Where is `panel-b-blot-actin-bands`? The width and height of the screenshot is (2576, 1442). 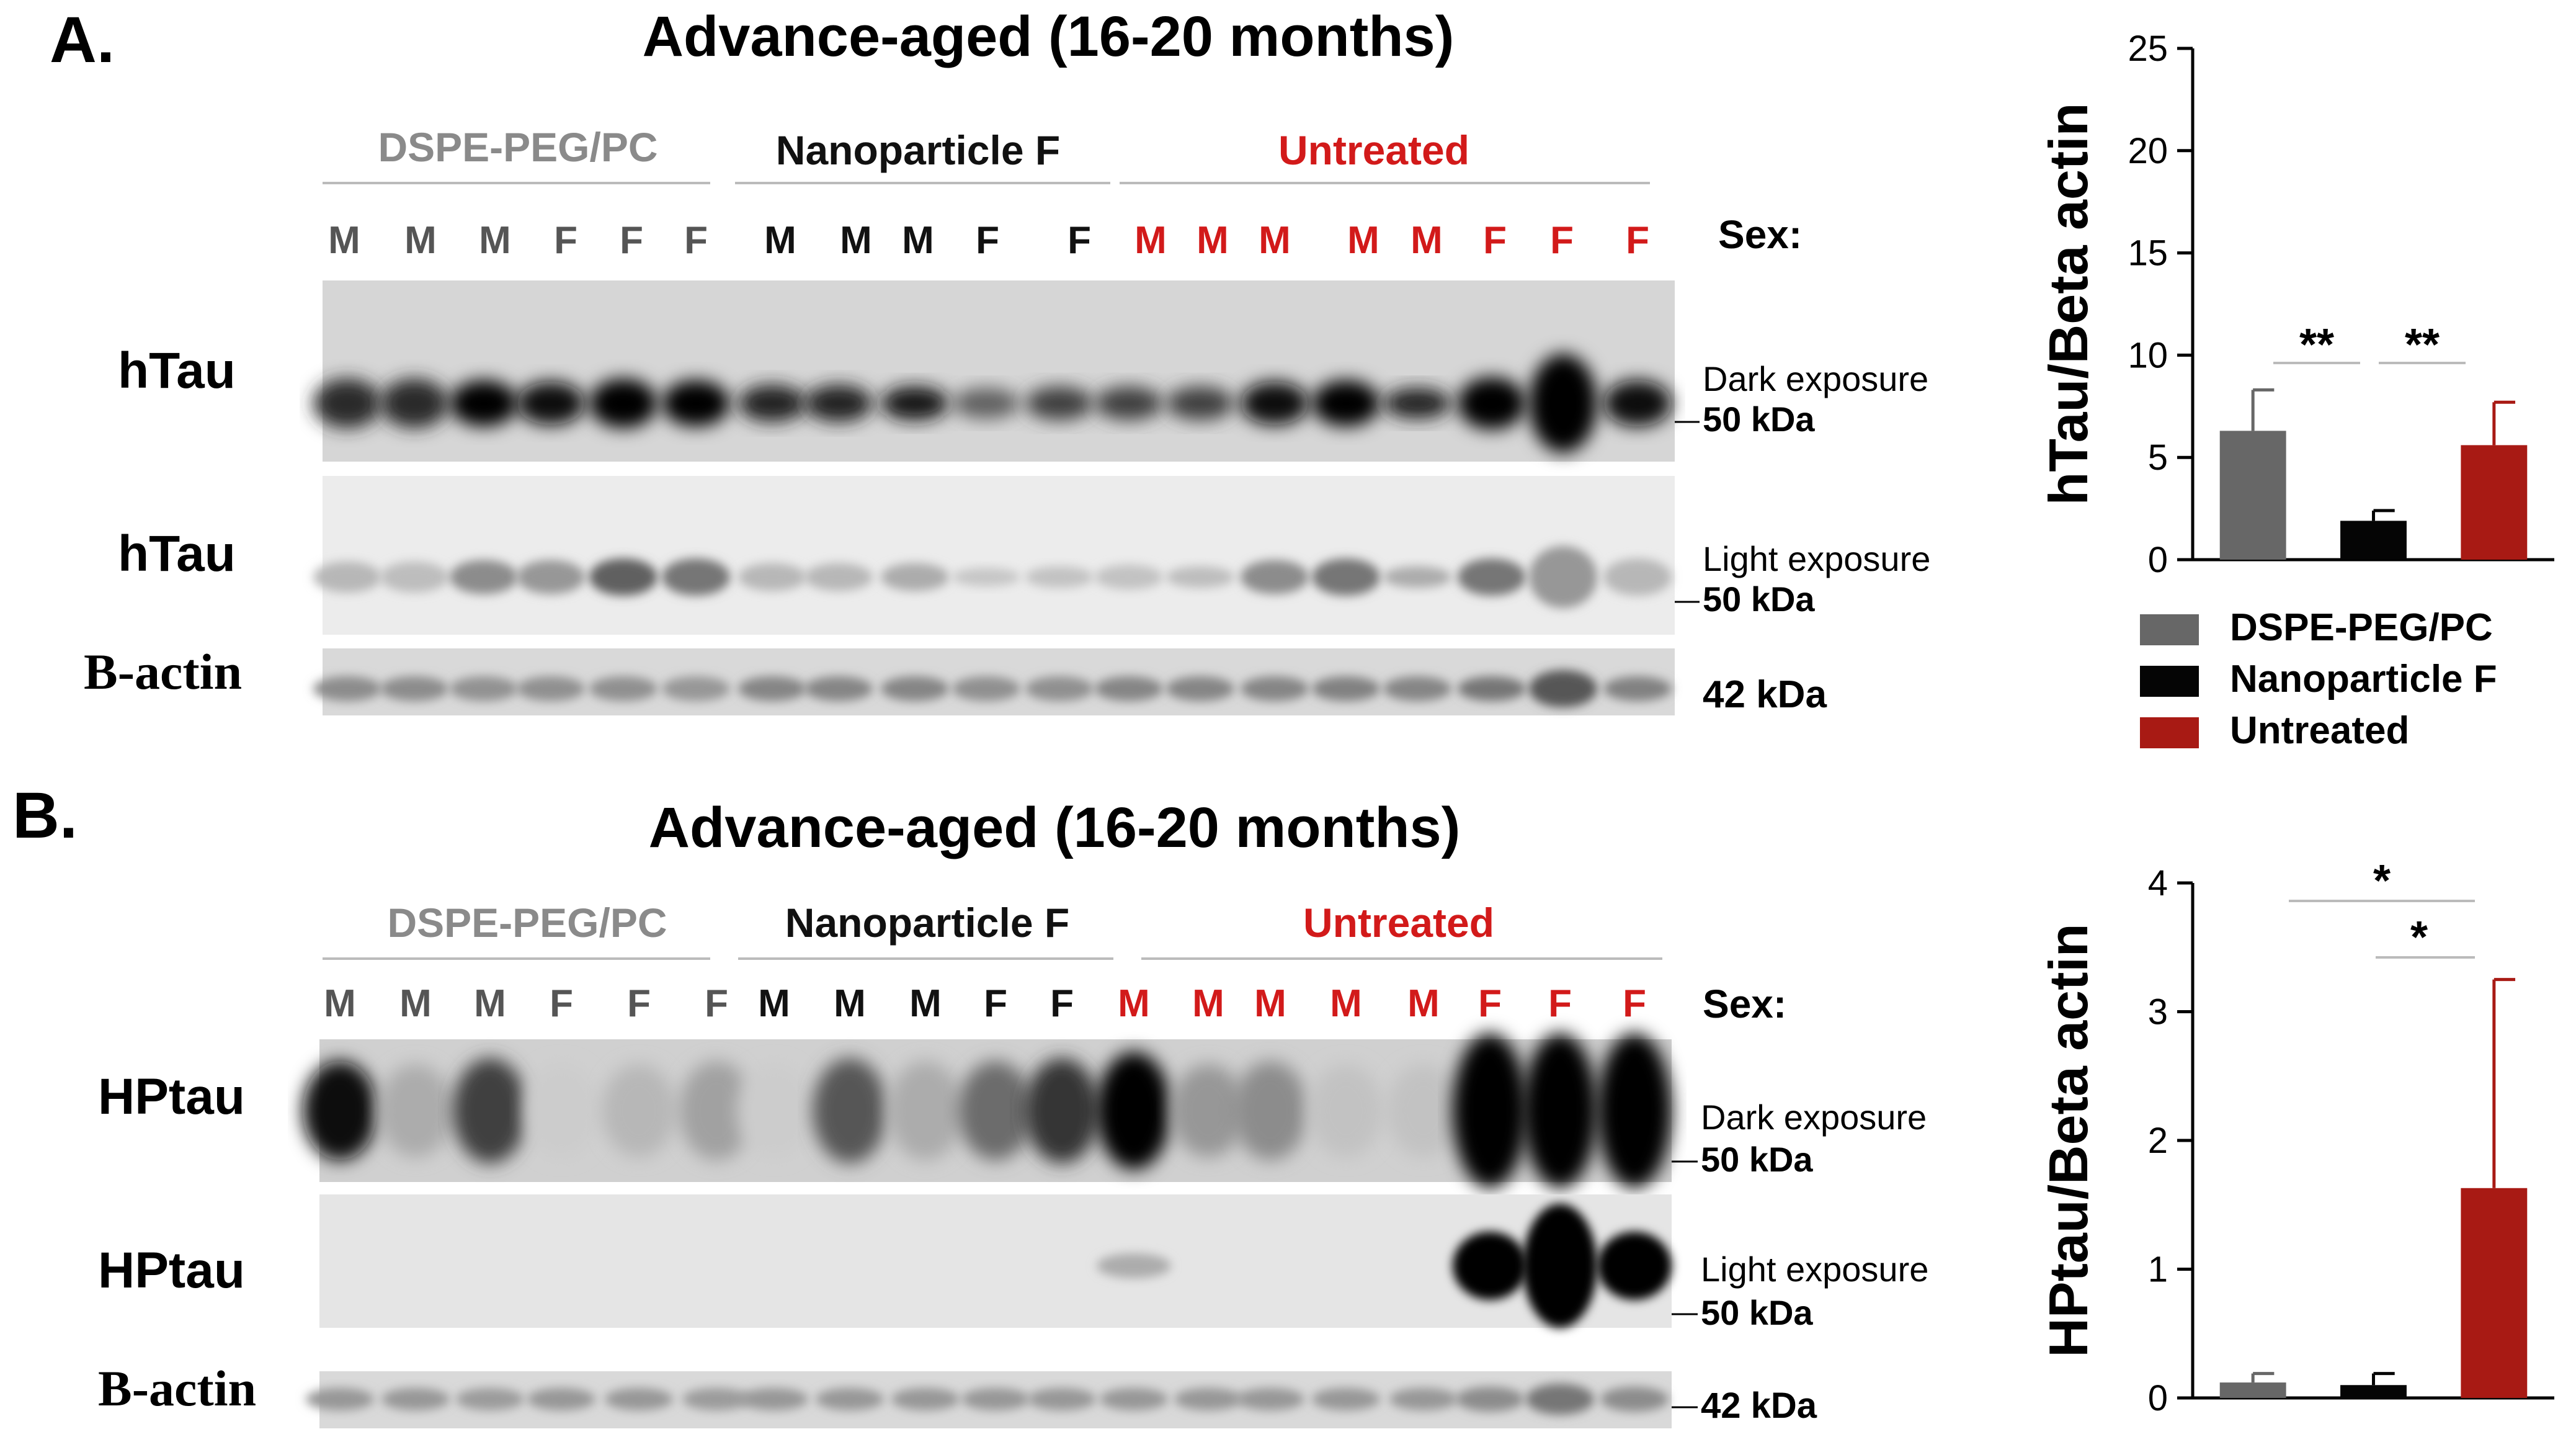 panel-b-blot-actin-bands is located at coordinates (987, 1399).